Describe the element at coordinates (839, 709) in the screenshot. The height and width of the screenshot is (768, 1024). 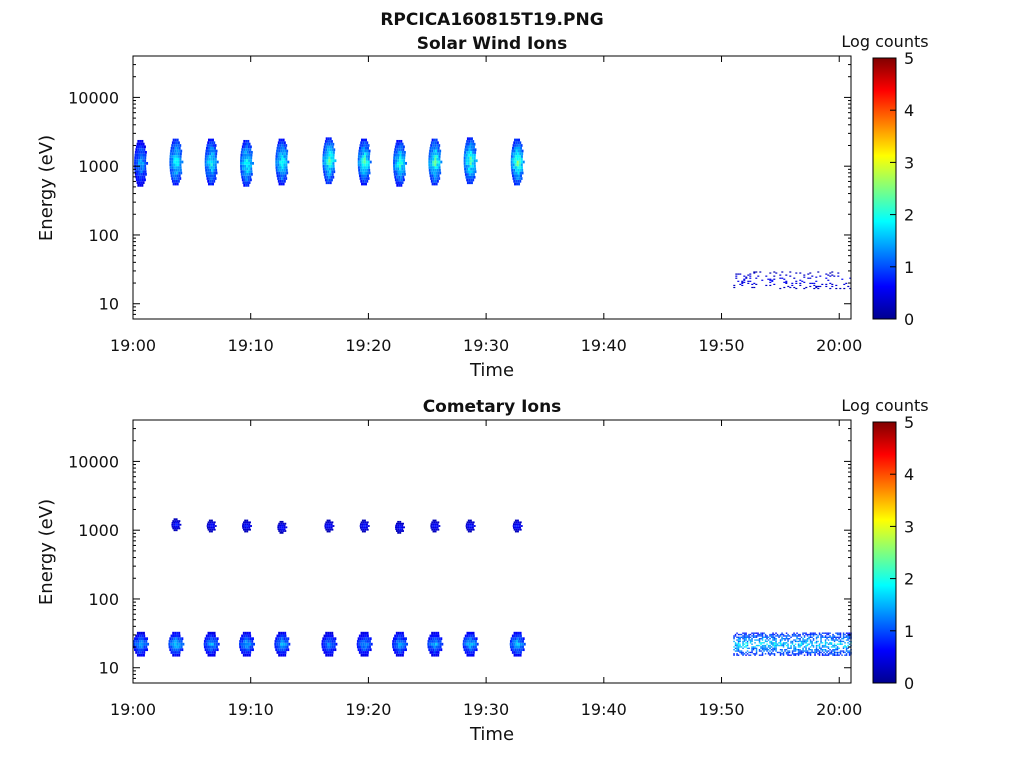
I see `x-tick-label: 20:00` at that location.